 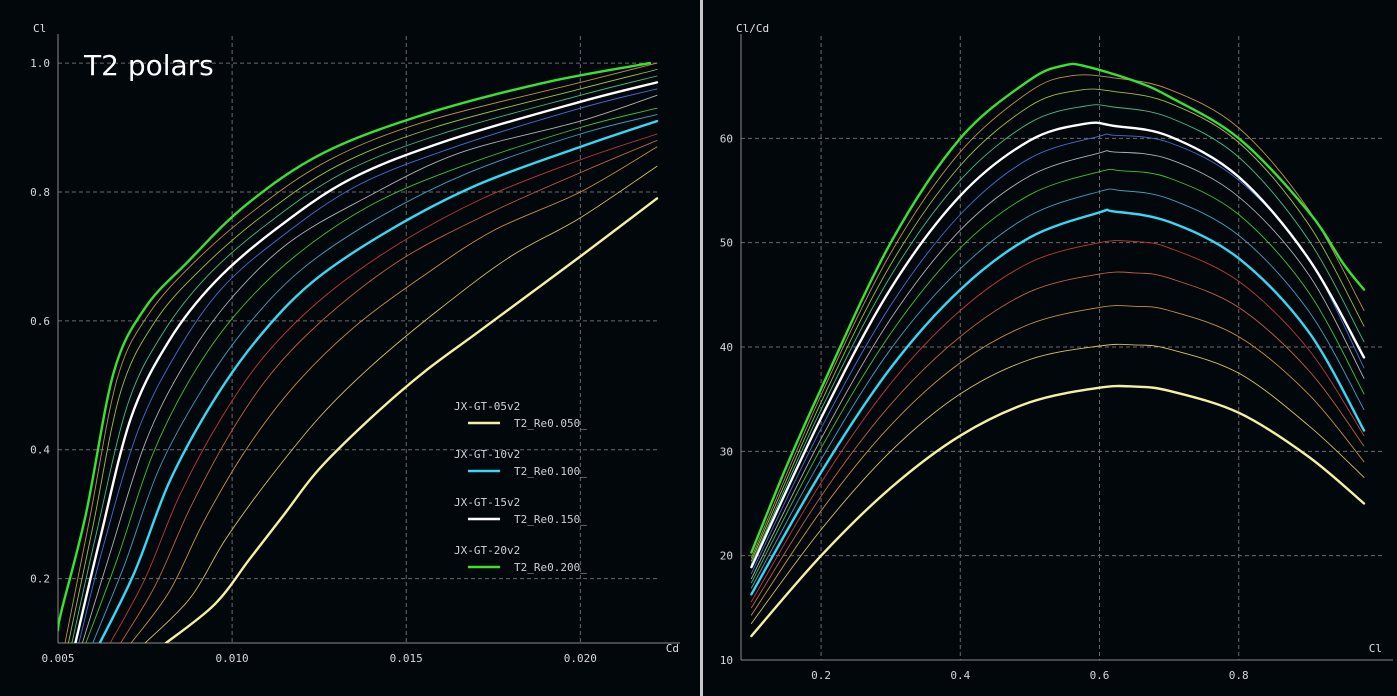 I want to click on legend-series-label: T2_Re0.100_, so click(x=550, y=471).